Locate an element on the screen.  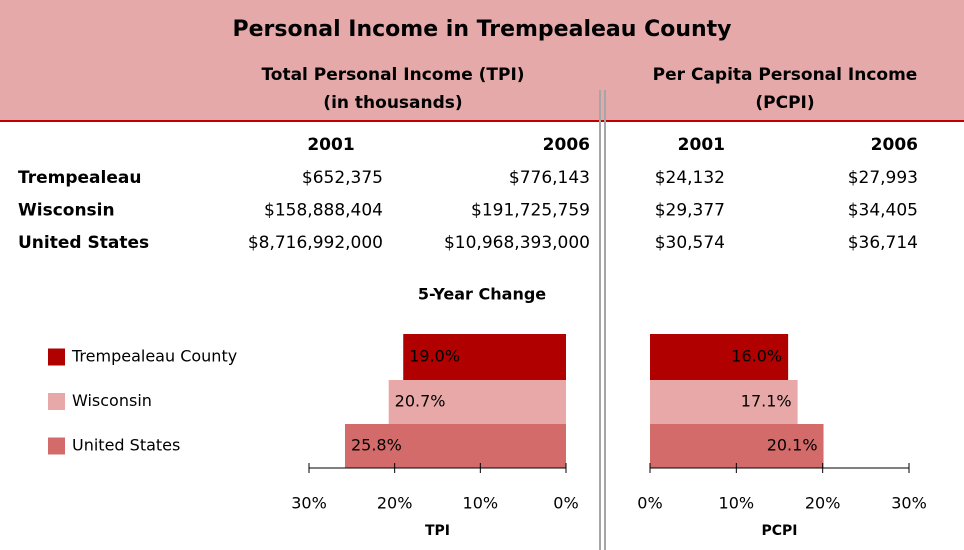
data-label: 17.1% is located at coordinates (766, 401).